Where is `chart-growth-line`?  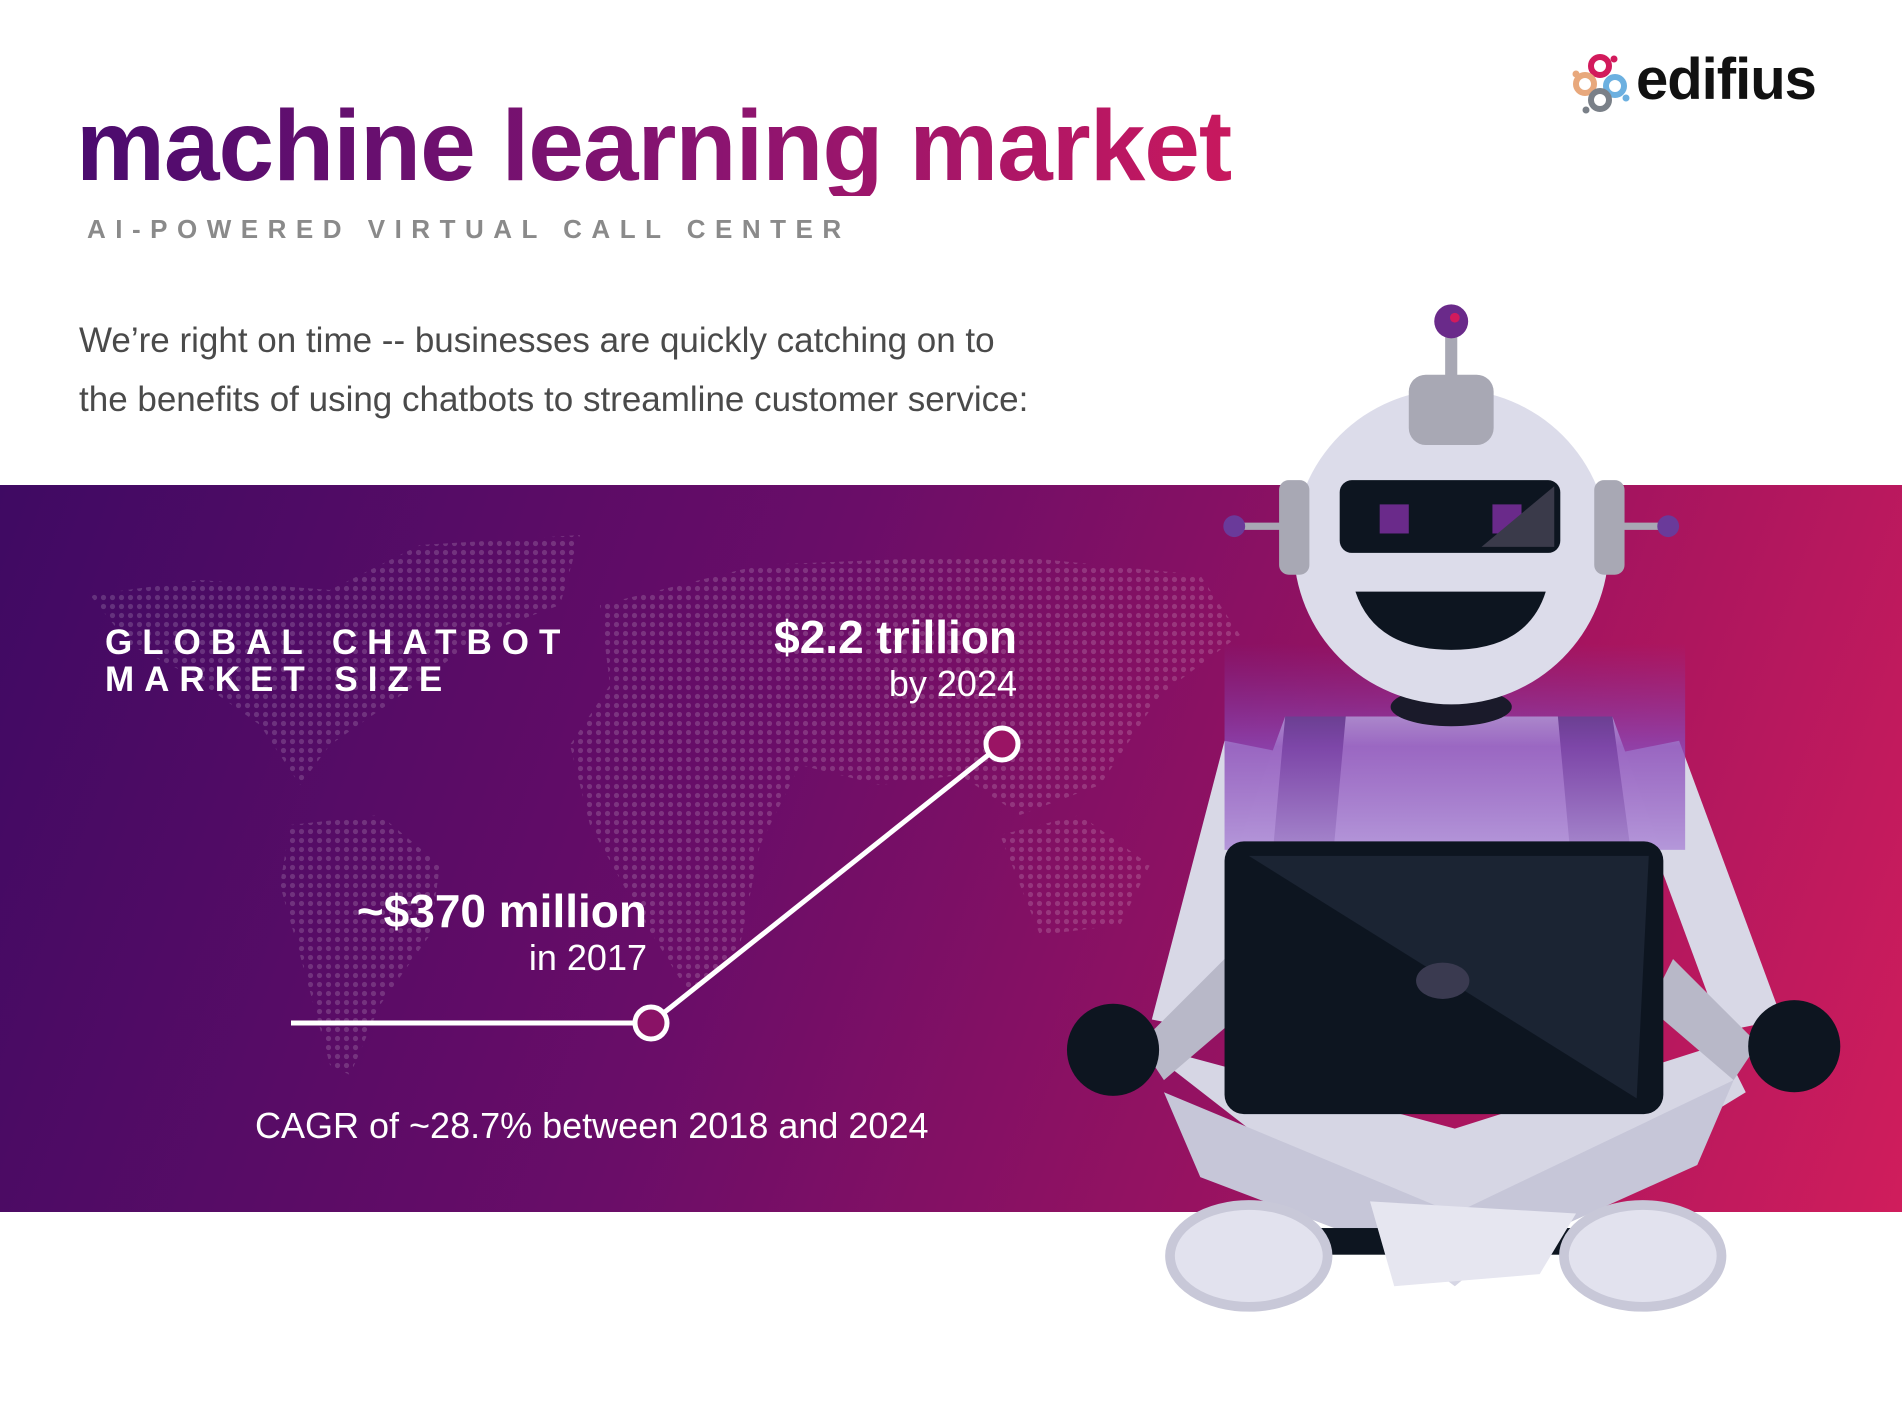
chart-growth-line is located at coordinates (826, 883).